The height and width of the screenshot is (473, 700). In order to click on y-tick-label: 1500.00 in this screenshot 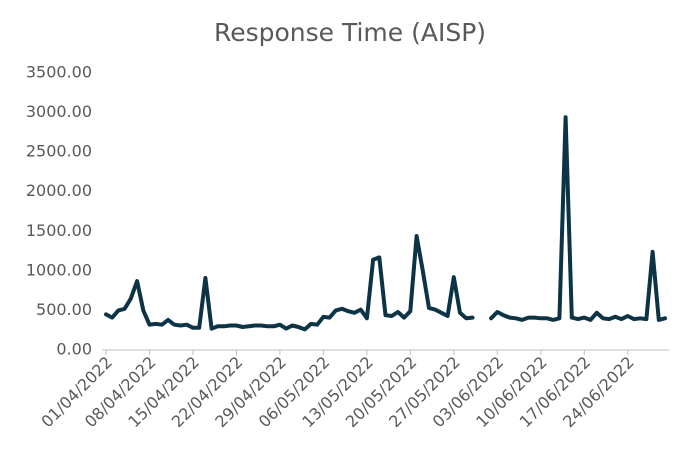, I will do `click(59, 230)`.